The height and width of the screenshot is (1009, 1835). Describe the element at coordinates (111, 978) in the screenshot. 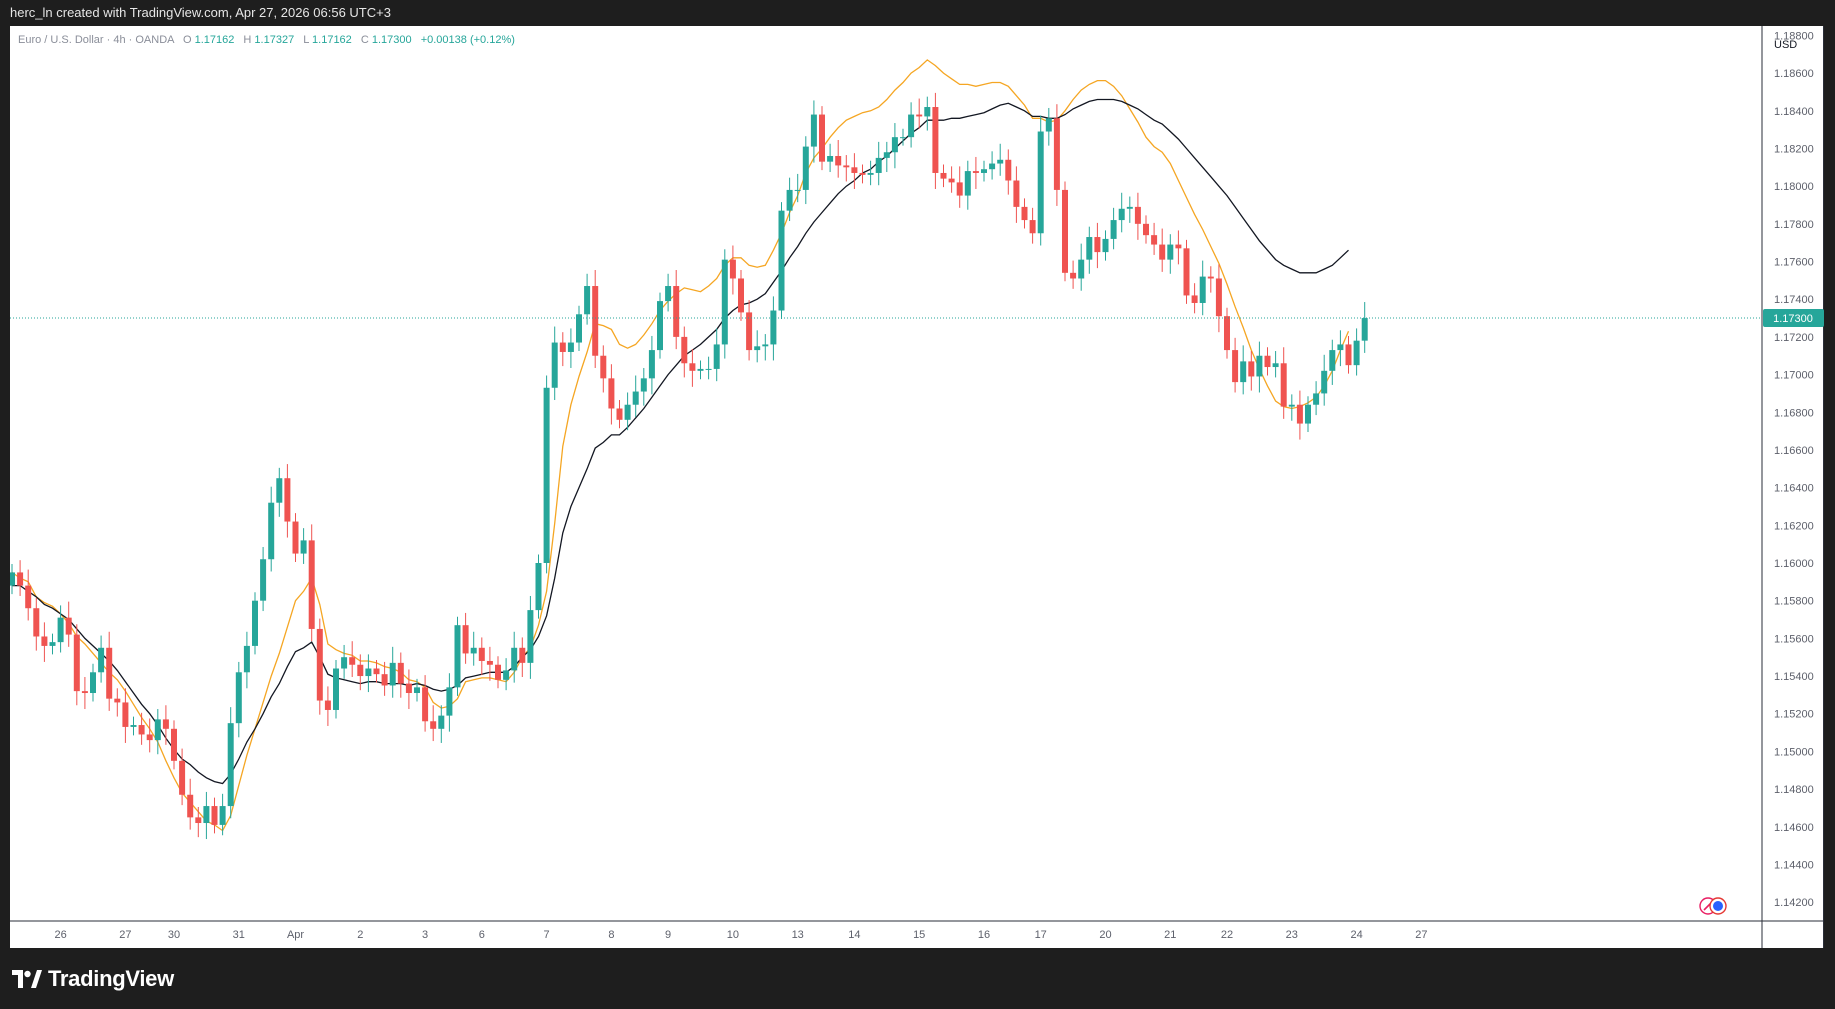

I see `tradingview-wordmark: TradingView` at that location.